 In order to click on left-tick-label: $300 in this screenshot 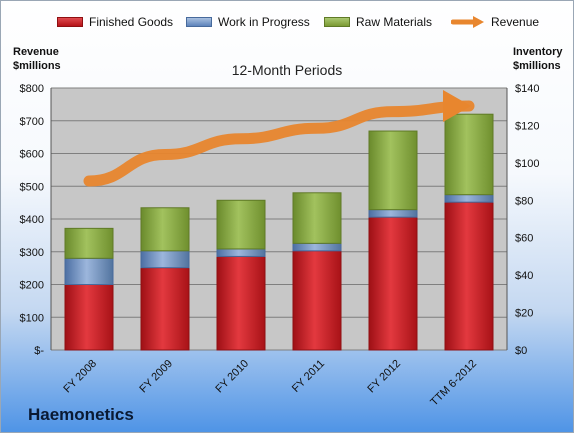, I will do `click(32, 253)`.